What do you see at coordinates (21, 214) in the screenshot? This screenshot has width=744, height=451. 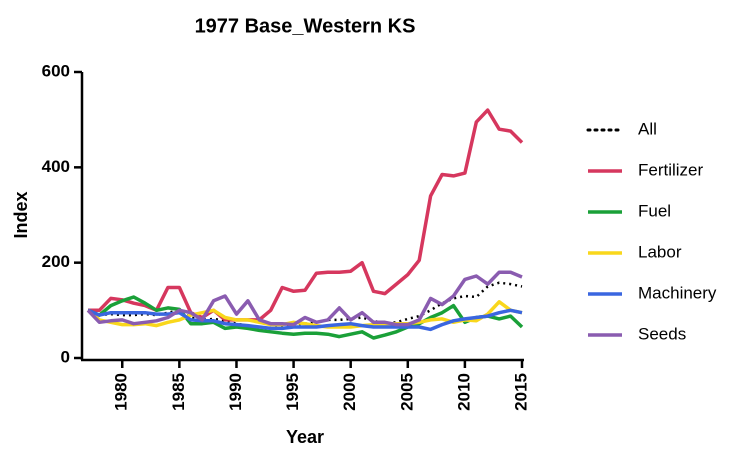 I see `y-axis-label: Index` at bounding box center [21, 214].